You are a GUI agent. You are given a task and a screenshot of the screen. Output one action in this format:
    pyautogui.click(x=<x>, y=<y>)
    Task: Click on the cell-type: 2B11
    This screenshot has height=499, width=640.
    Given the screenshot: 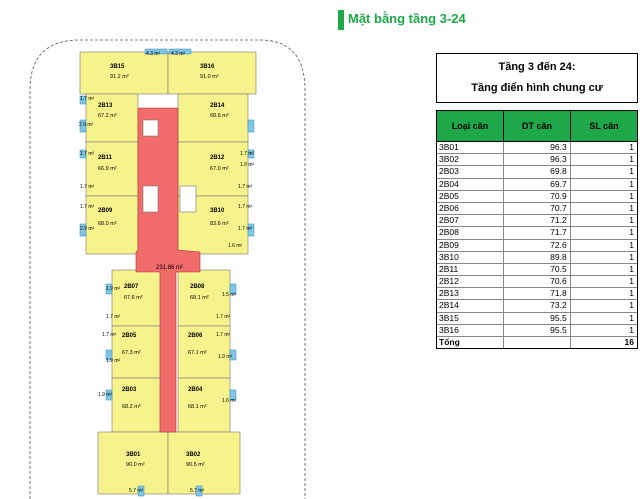 What is the action you would take?
    pyautogui.click(x=471, y=269)
    